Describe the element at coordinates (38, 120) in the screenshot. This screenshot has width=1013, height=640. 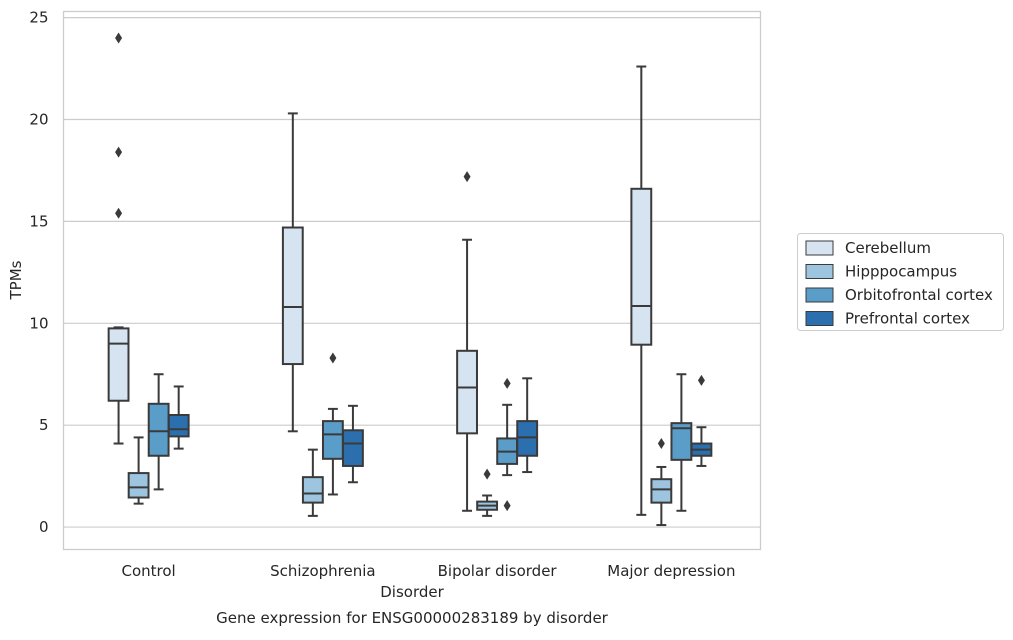
I see `y-tick-label: 20` at that location.